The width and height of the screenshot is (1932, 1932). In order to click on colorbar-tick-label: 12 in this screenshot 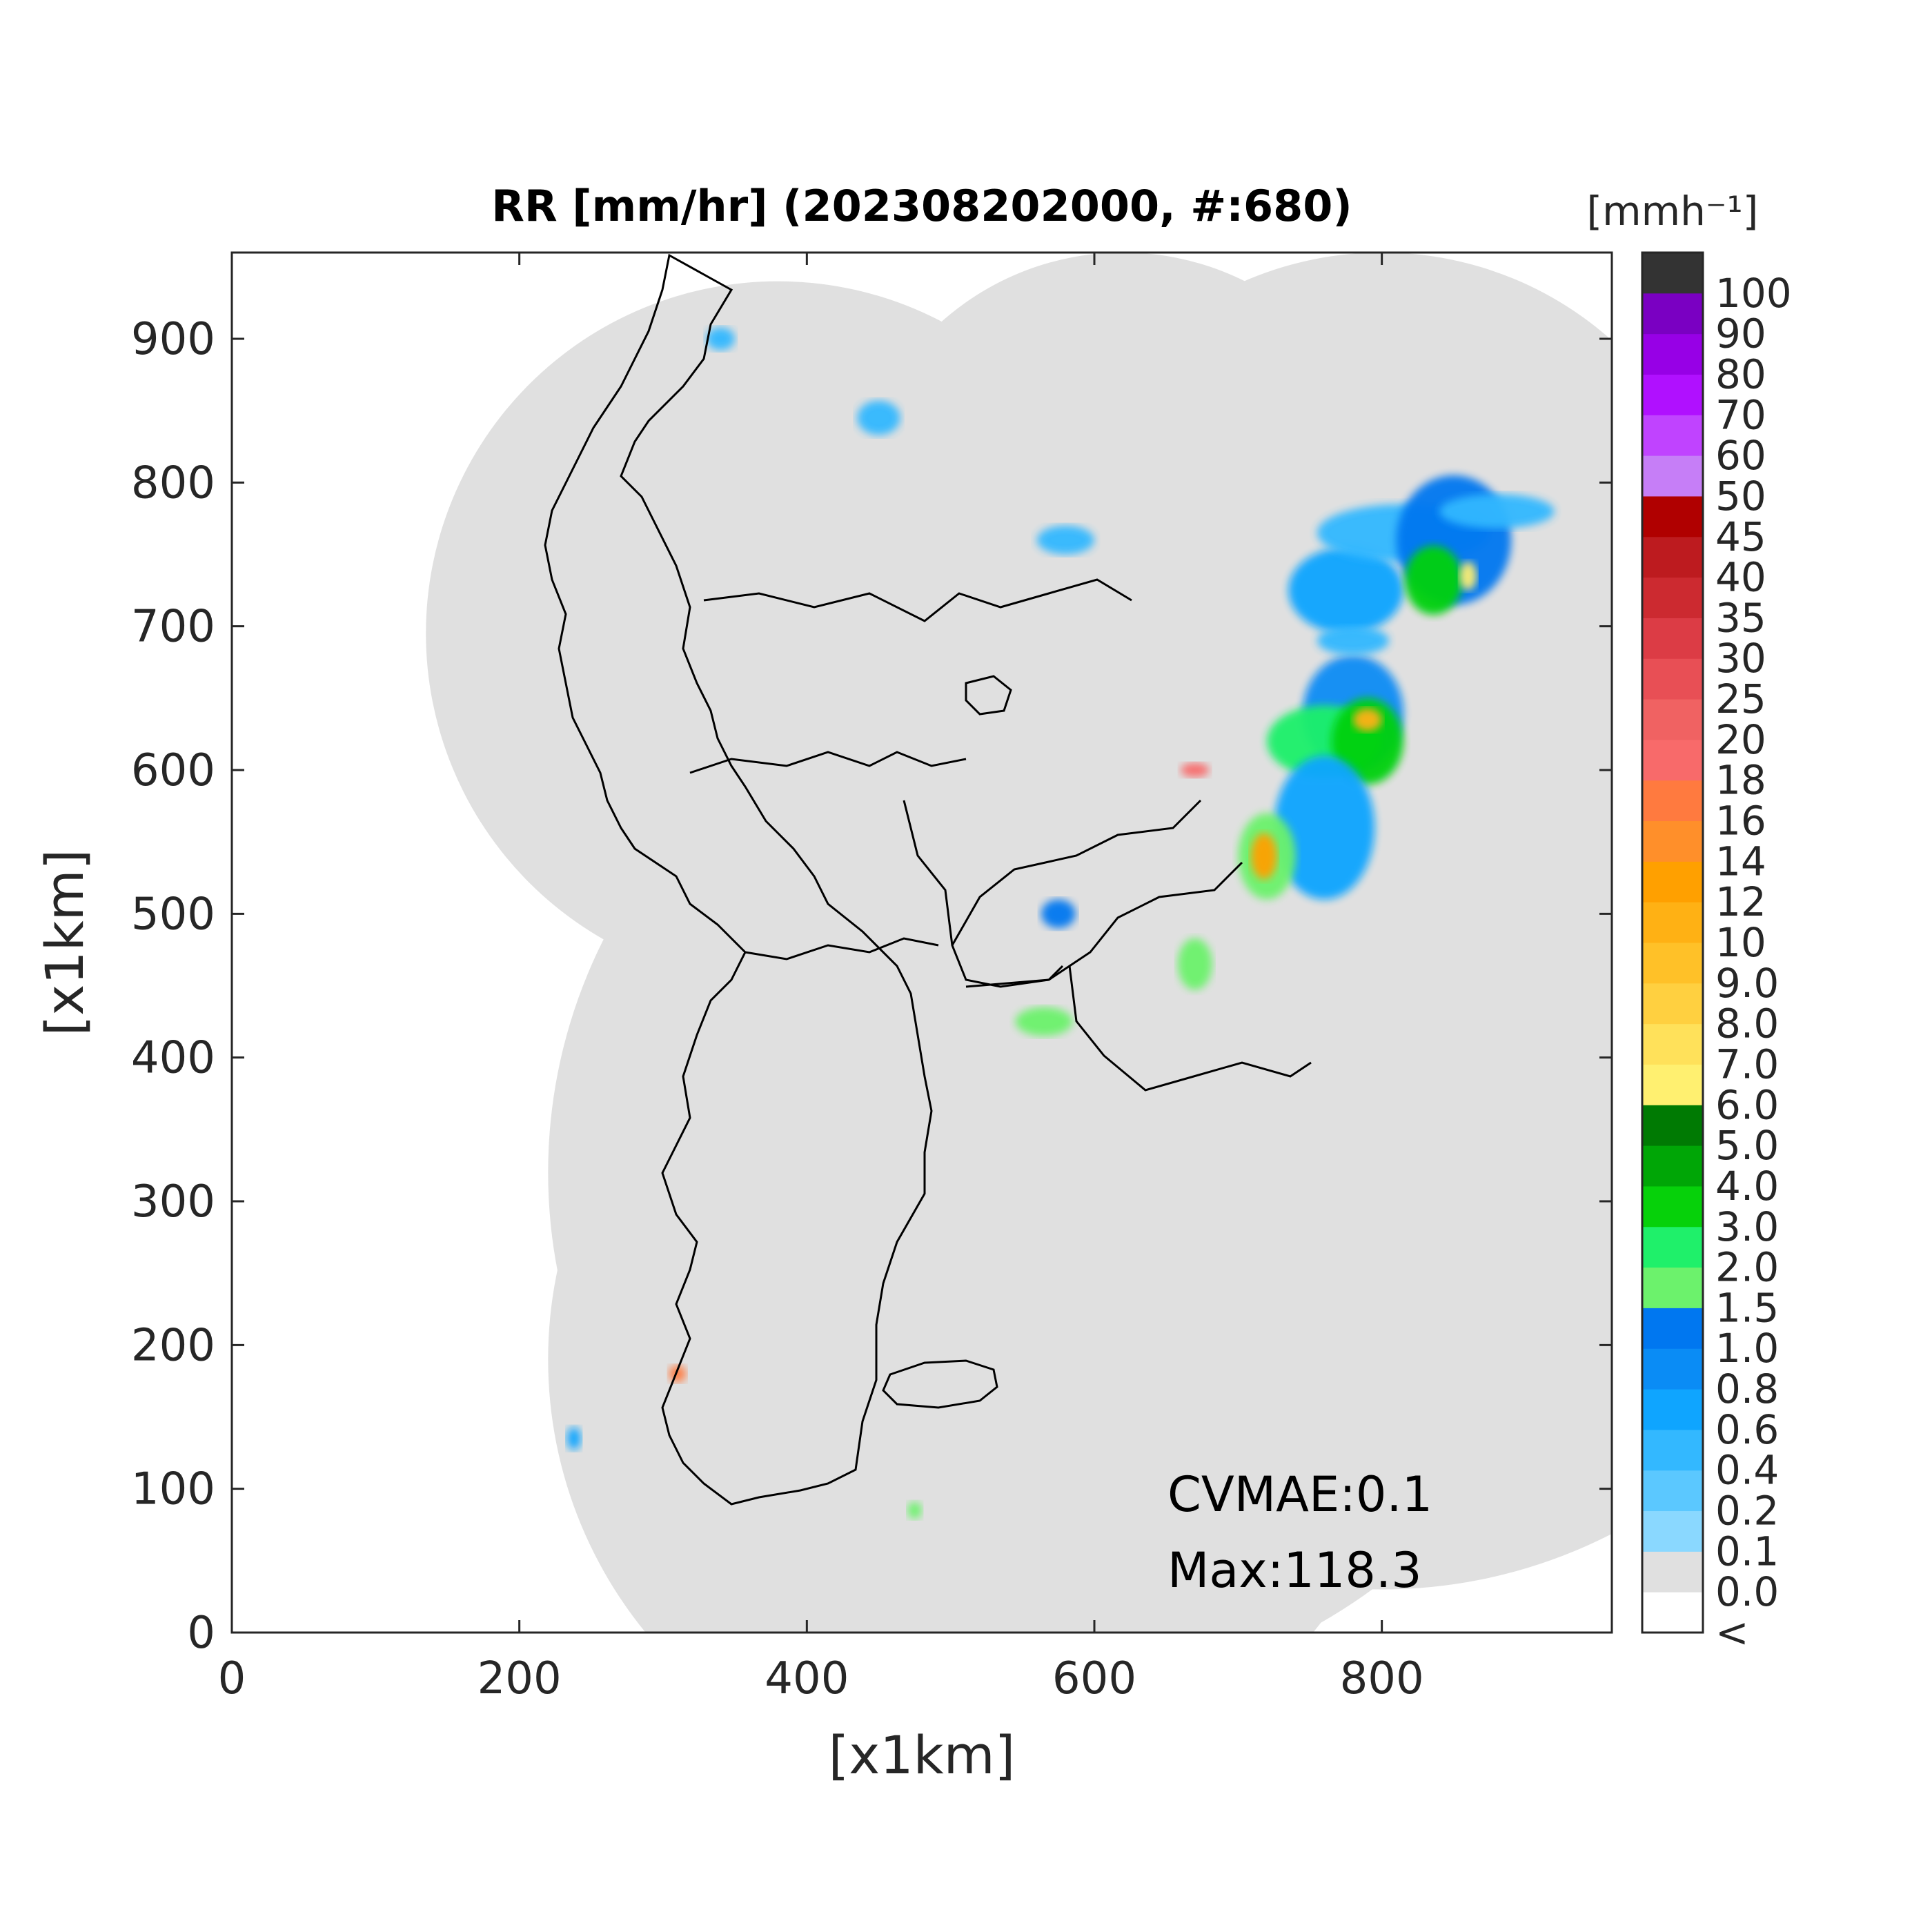, I will do `click(1740, 901)`.